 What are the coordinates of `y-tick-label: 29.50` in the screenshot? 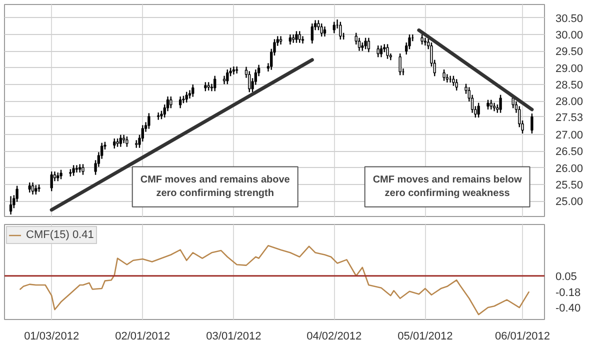 It's located at (570, 52).